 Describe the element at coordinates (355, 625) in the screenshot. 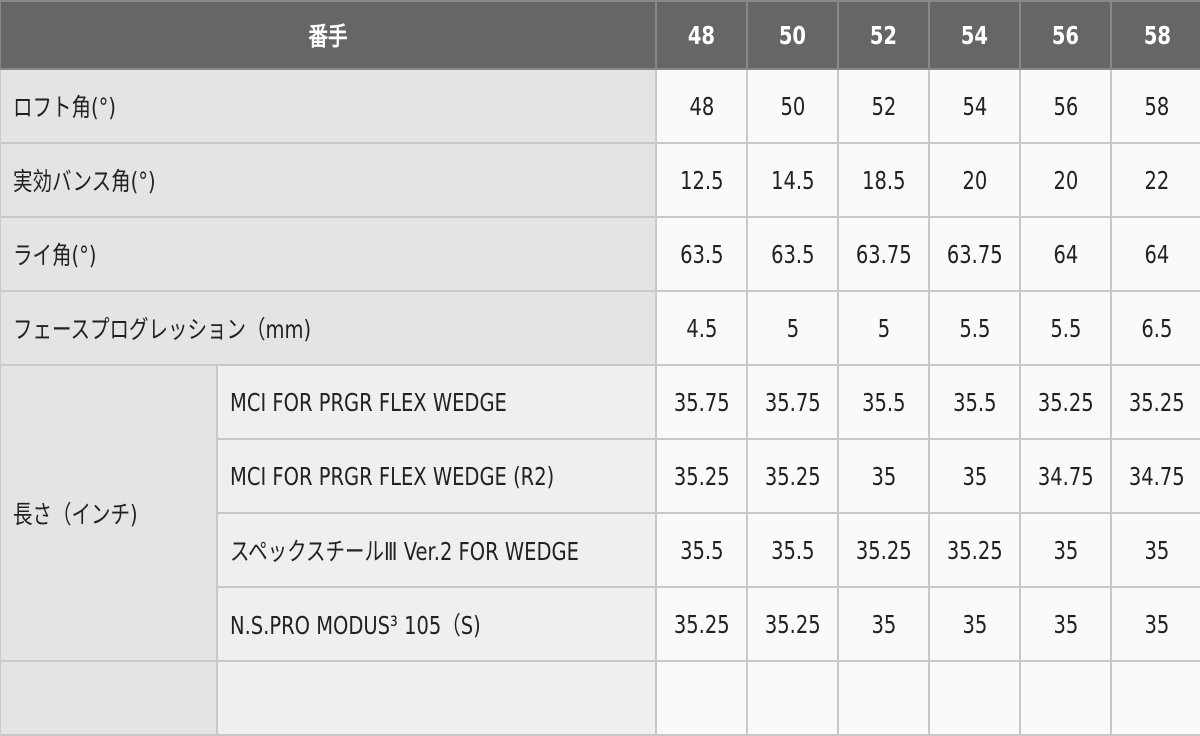

I see `shaft-label-text: N.S.PRO MODUS³ 105（S)` at that location.